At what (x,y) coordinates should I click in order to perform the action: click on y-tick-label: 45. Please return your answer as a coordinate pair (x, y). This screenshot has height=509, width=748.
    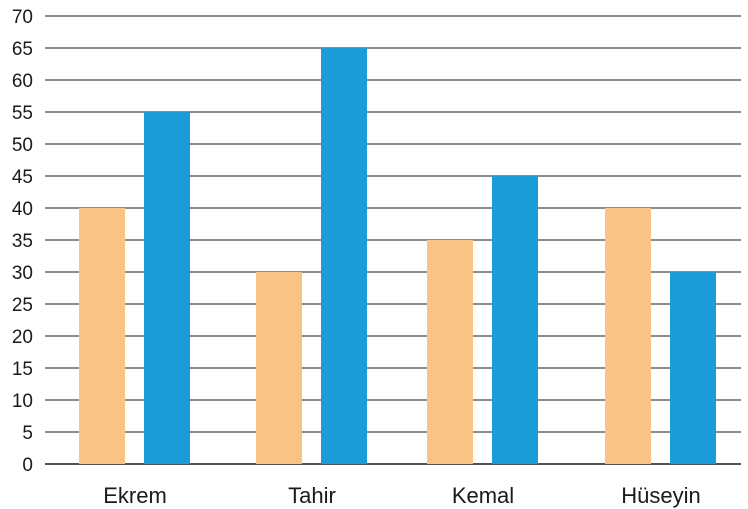
    Looking at the image, I should click on (22, 177).